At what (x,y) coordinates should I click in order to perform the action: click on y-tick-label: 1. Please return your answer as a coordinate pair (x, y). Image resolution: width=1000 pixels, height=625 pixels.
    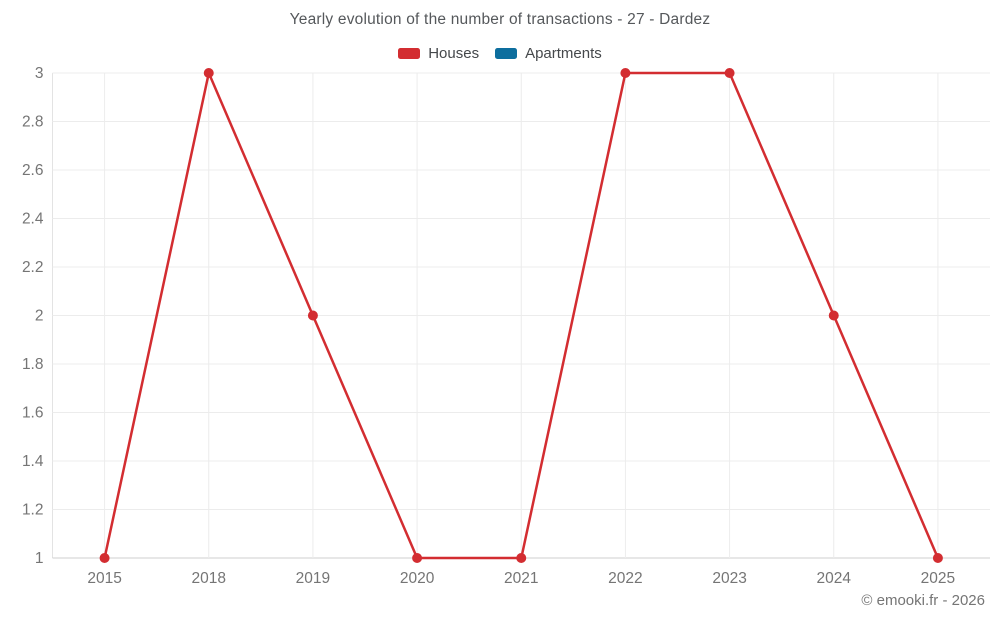
    Looking at the image, I should click on (39, 558).